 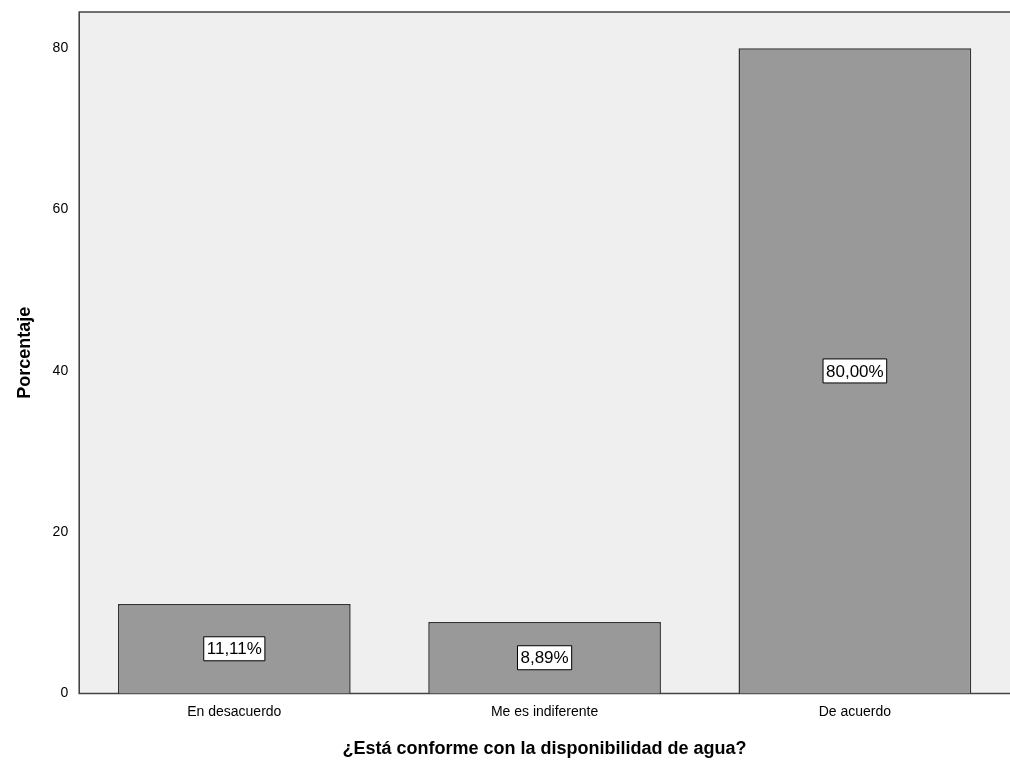 I want to click on y-tick-label: 80, so click(x=60, y=47).